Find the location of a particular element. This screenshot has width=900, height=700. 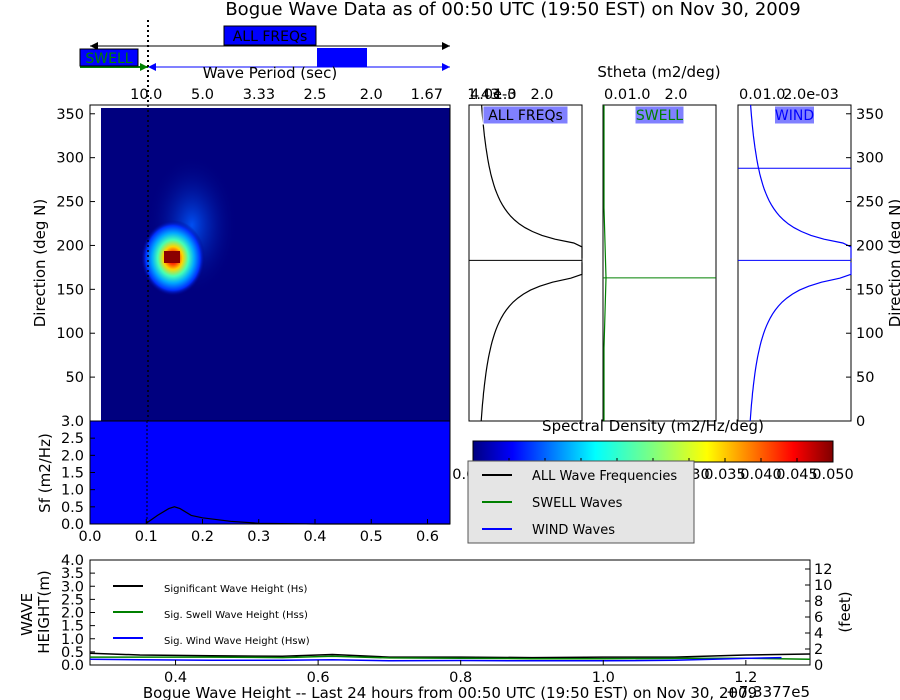

sf-y-tick-label: 1.5 is located at coordinates (72, 474).